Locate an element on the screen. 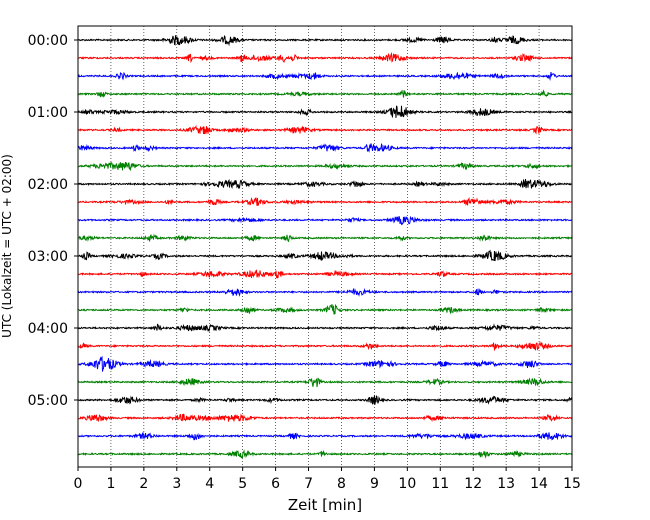  x-tick-label: 6 is located at coordinates (275, 484).